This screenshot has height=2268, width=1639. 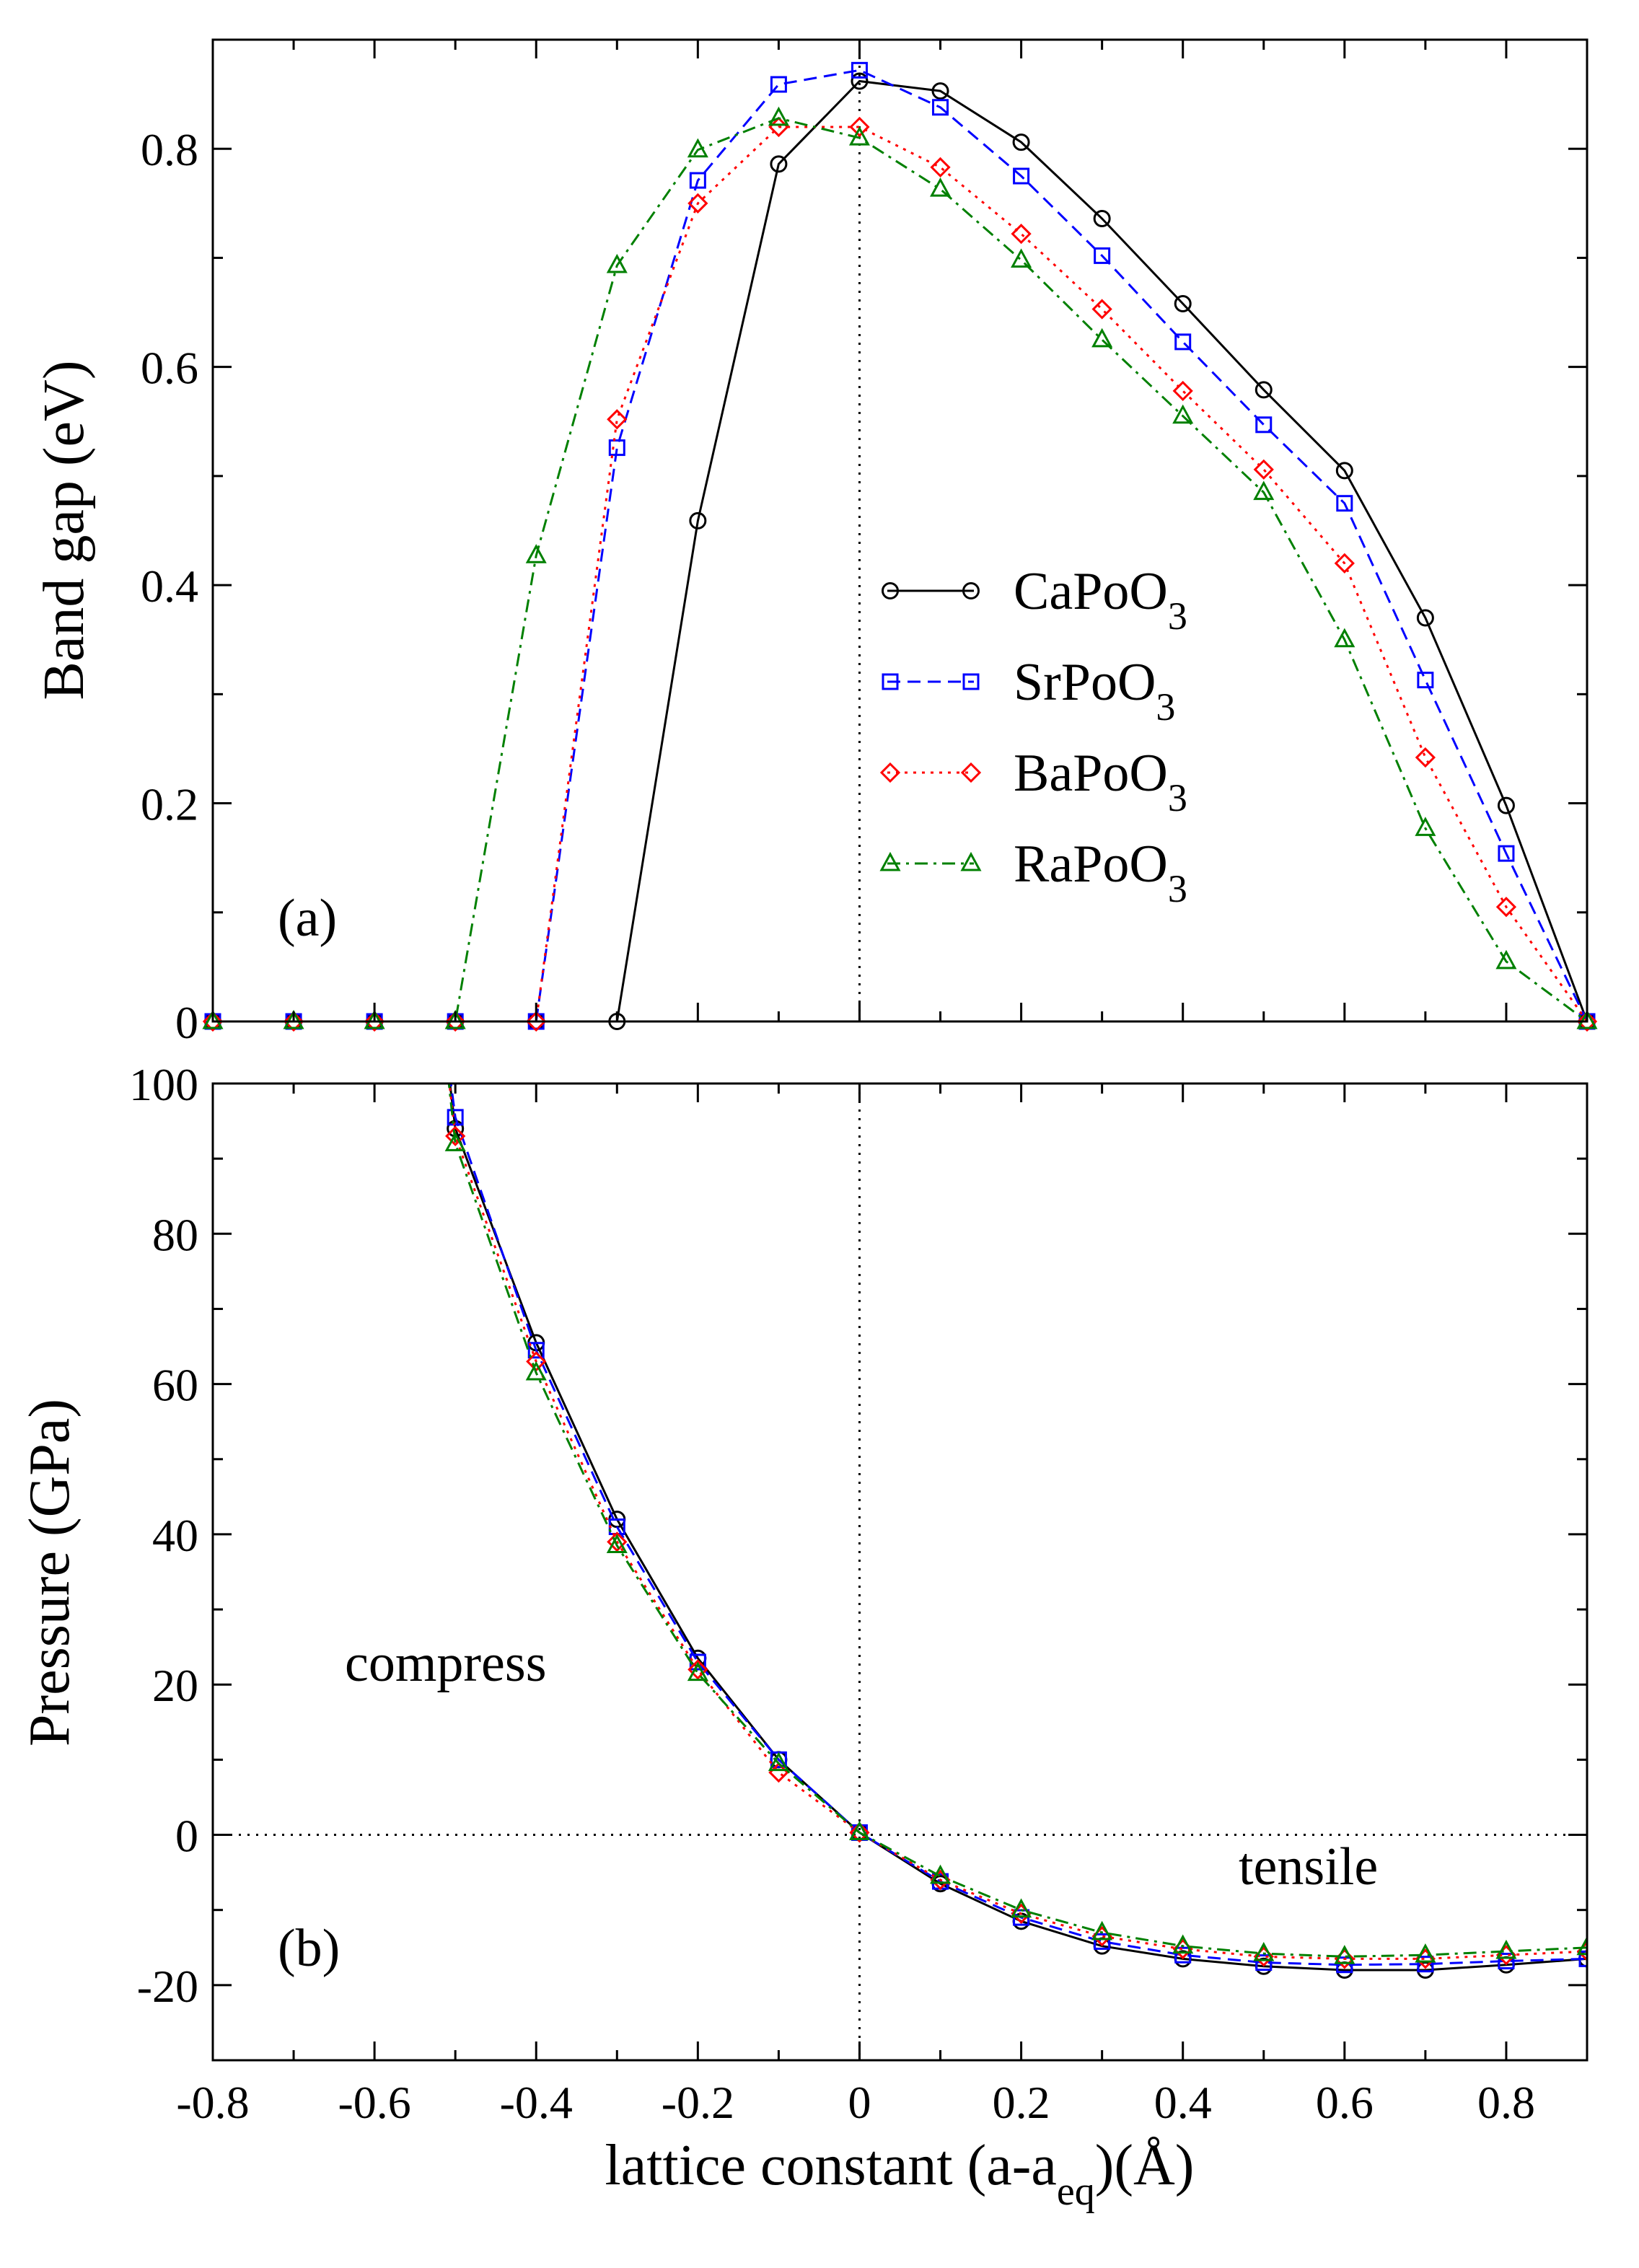 What do you see at coordinates (698, 2103) in the screenshot?
I see `x-tick-label: -0.2` at bounding box center [698, 2103].